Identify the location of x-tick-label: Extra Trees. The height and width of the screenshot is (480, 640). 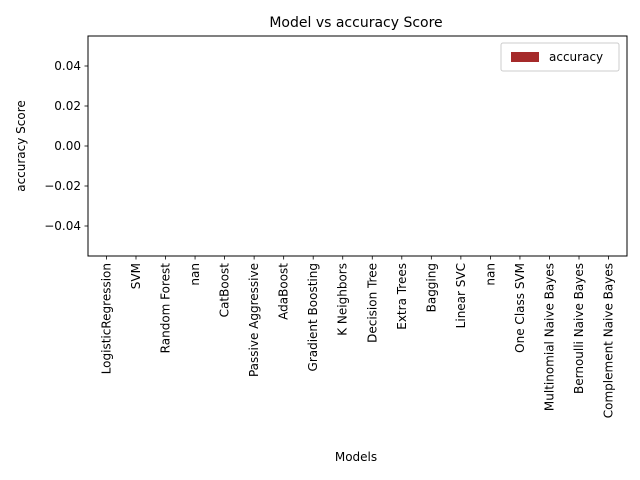
(402, 296).